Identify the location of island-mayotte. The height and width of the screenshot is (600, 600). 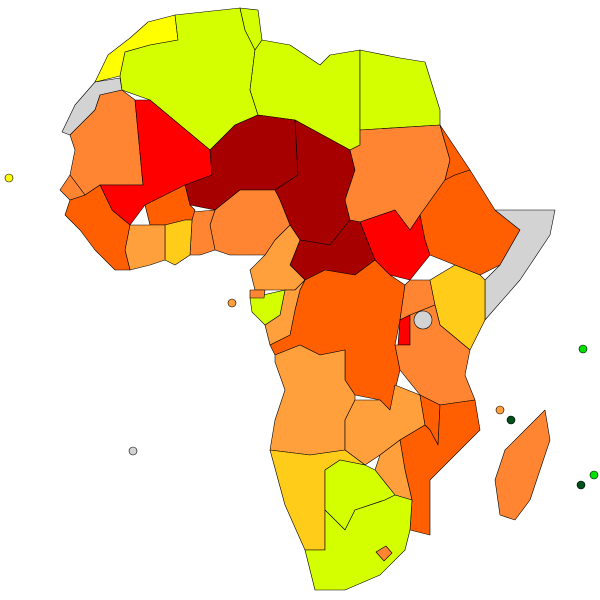
(500, 410).